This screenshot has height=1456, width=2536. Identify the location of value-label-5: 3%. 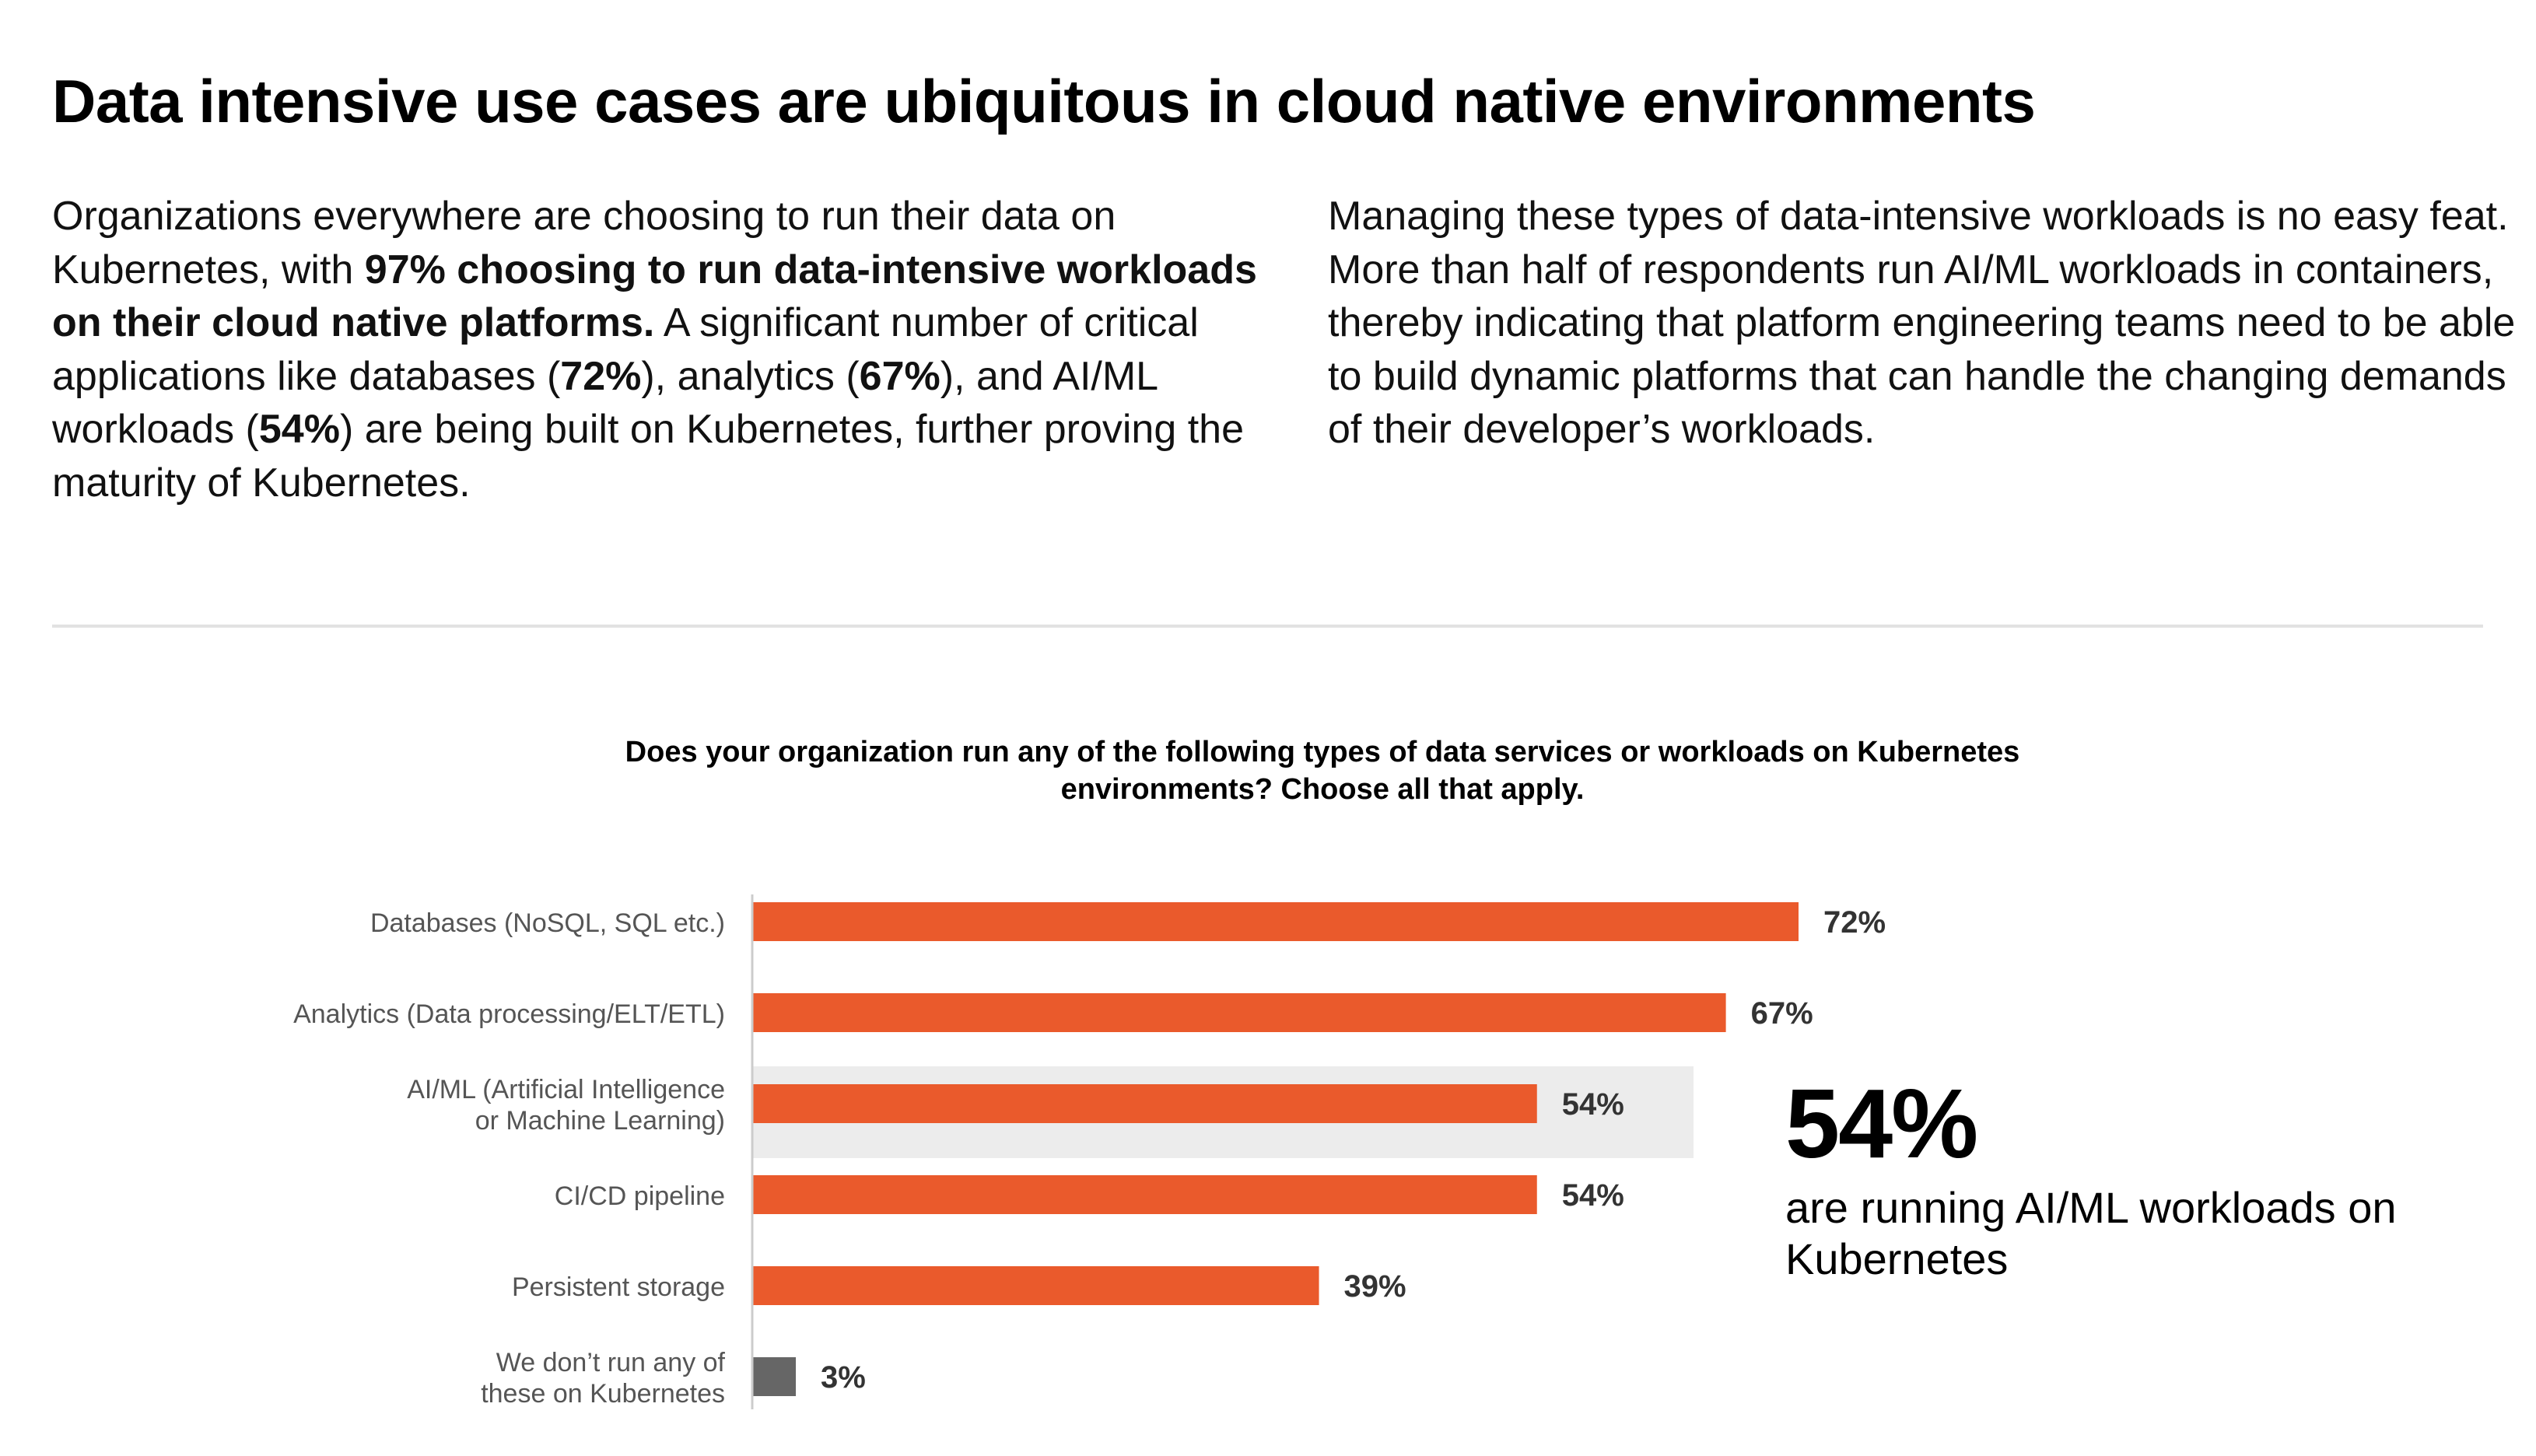
(843, 1377).